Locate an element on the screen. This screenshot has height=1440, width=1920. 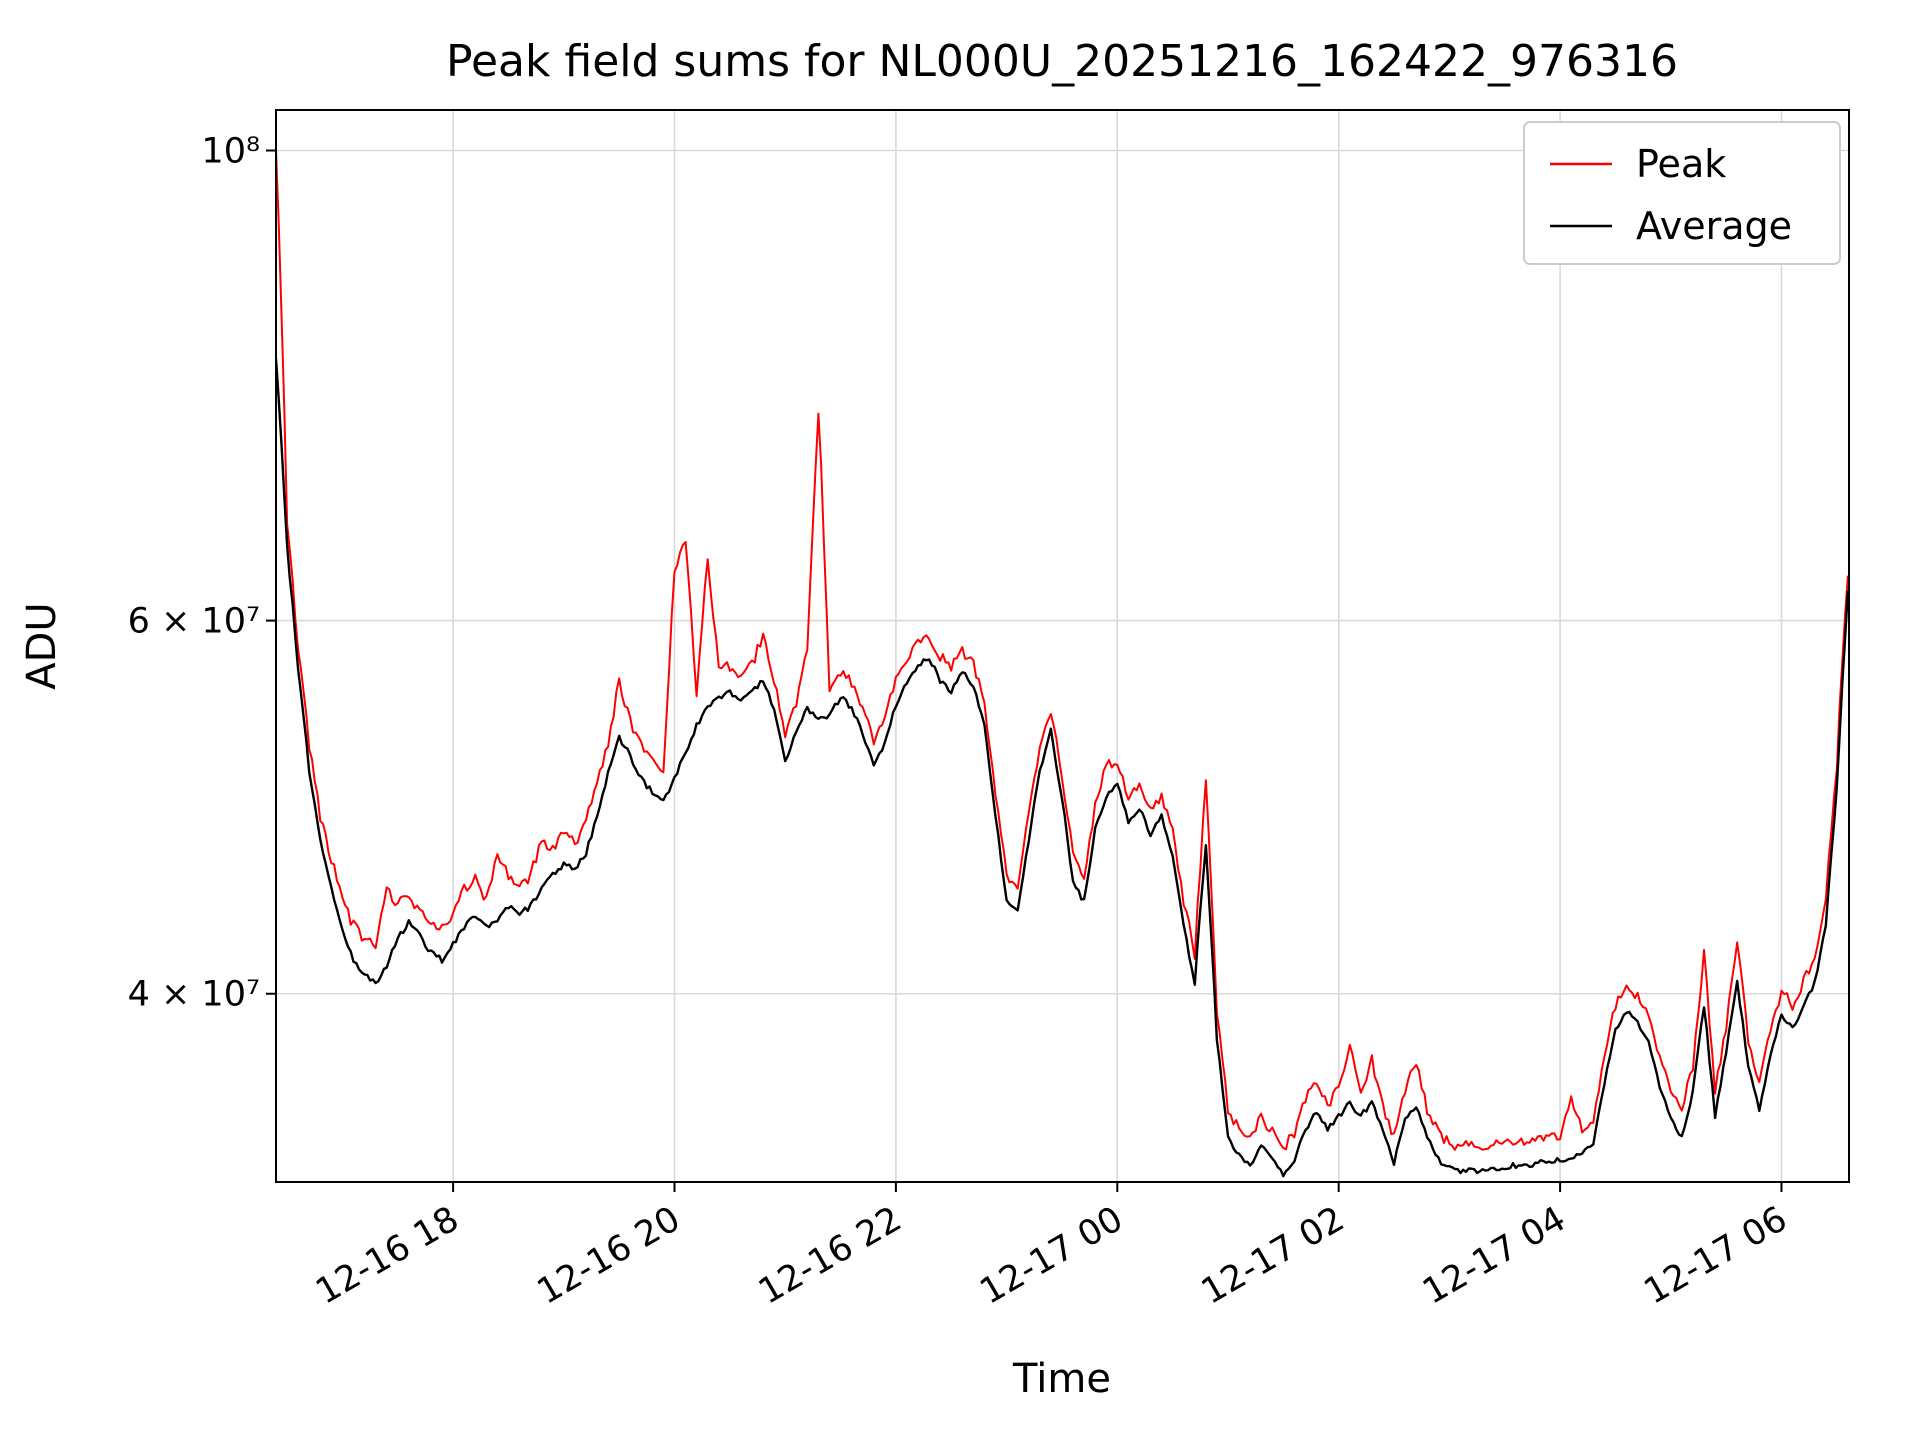
y-tick-label: 10⁸ is located at coordinates (230, 152).